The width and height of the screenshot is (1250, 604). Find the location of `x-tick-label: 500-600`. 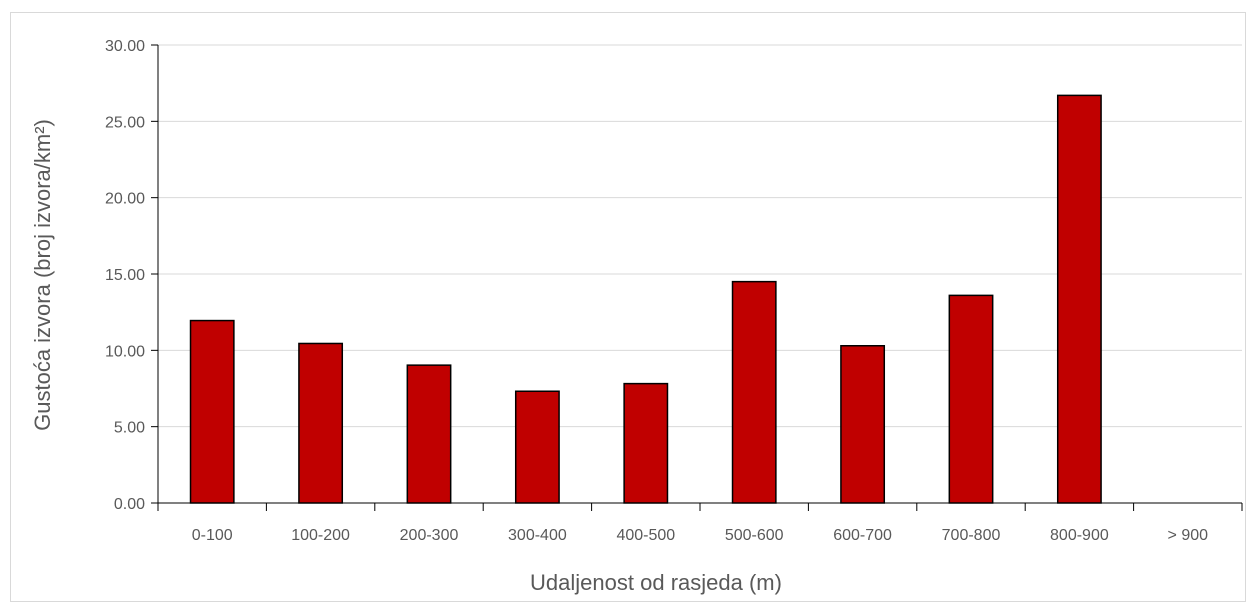

x-tick-label: 500-600 is located at coordinates (754, 535).